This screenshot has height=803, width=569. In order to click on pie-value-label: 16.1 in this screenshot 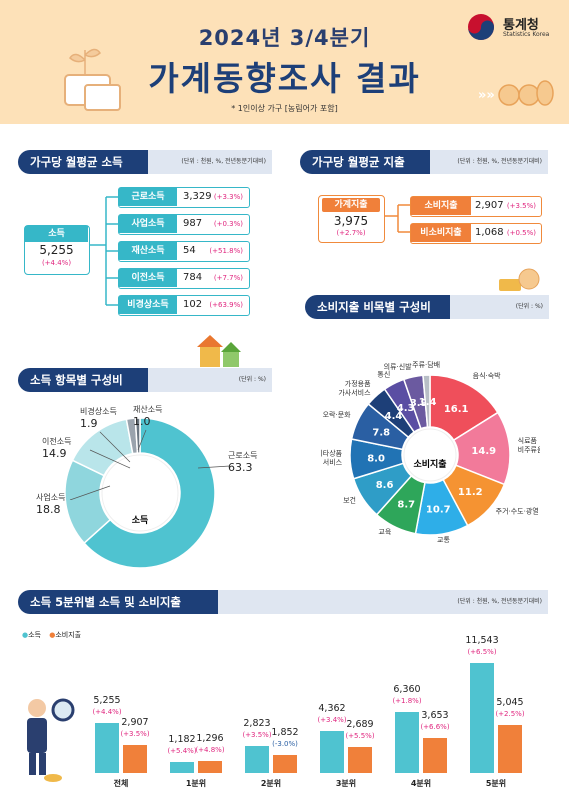, I will do `click(456, 409)`.